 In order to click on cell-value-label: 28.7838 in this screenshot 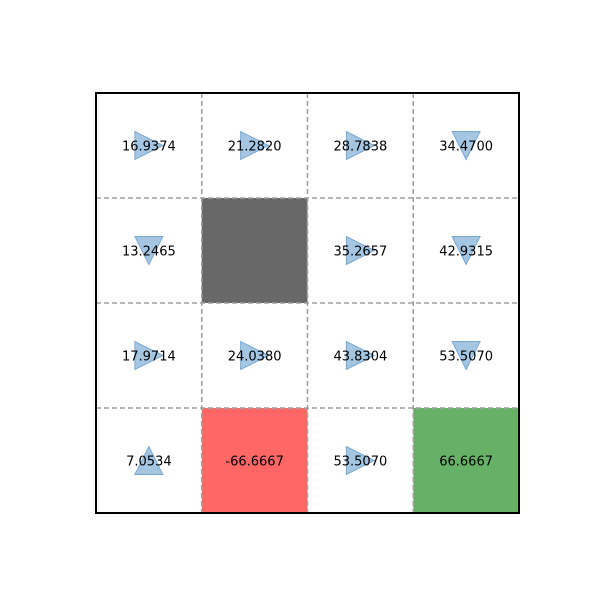, I will do `click(360, 147)`.